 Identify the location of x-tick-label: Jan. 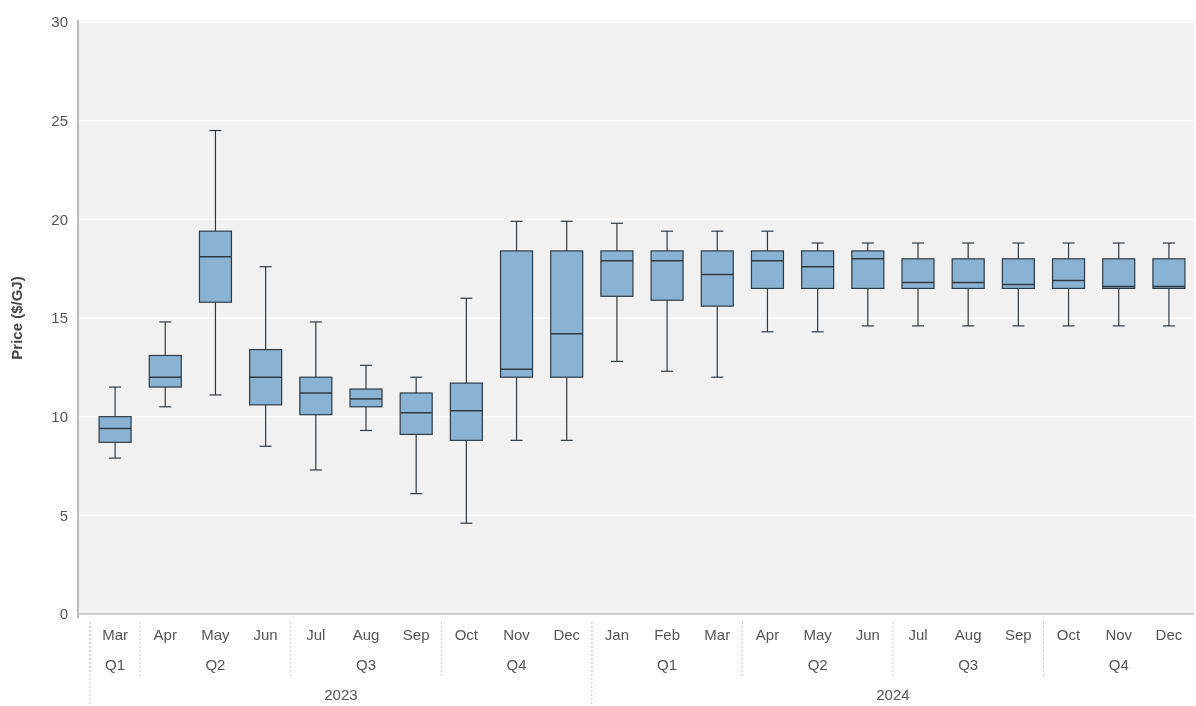
(616, 634).